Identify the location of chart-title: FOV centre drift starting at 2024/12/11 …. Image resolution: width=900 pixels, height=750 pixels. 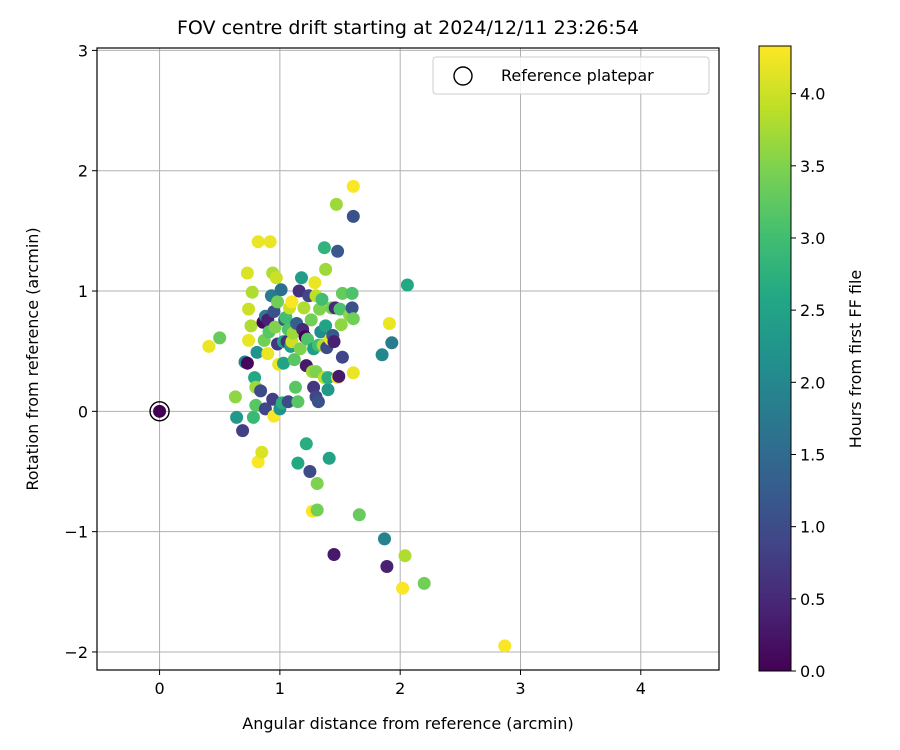
(408, 28).